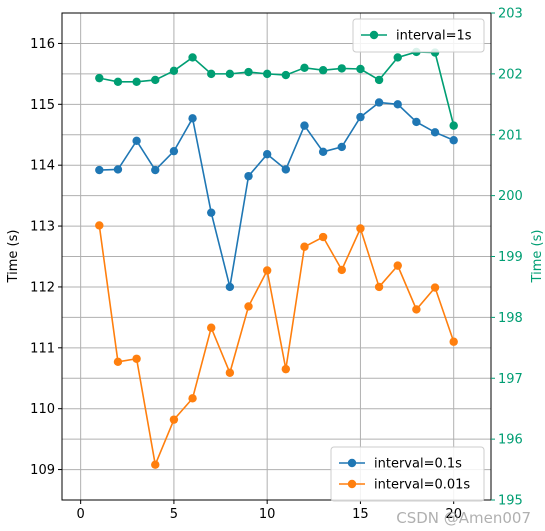 This screenshot has height=531, width=545. Describe the element at coordinates (42, 409) in the screenshot. I see `left-y-tick-label: 110` at that location.